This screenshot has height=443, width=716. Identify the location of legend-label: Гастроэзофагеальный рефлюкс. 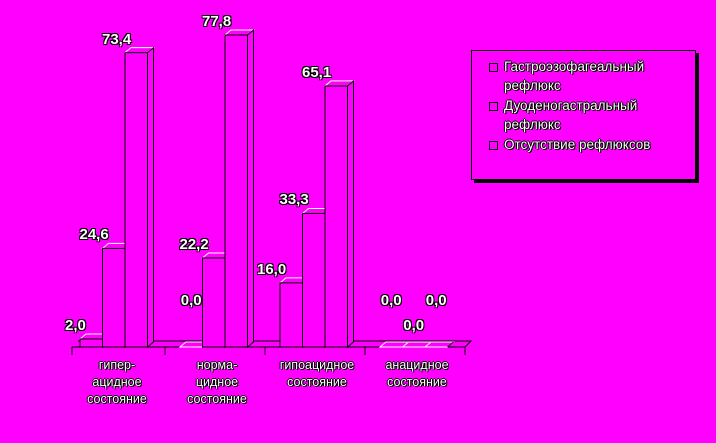
(574, 76).